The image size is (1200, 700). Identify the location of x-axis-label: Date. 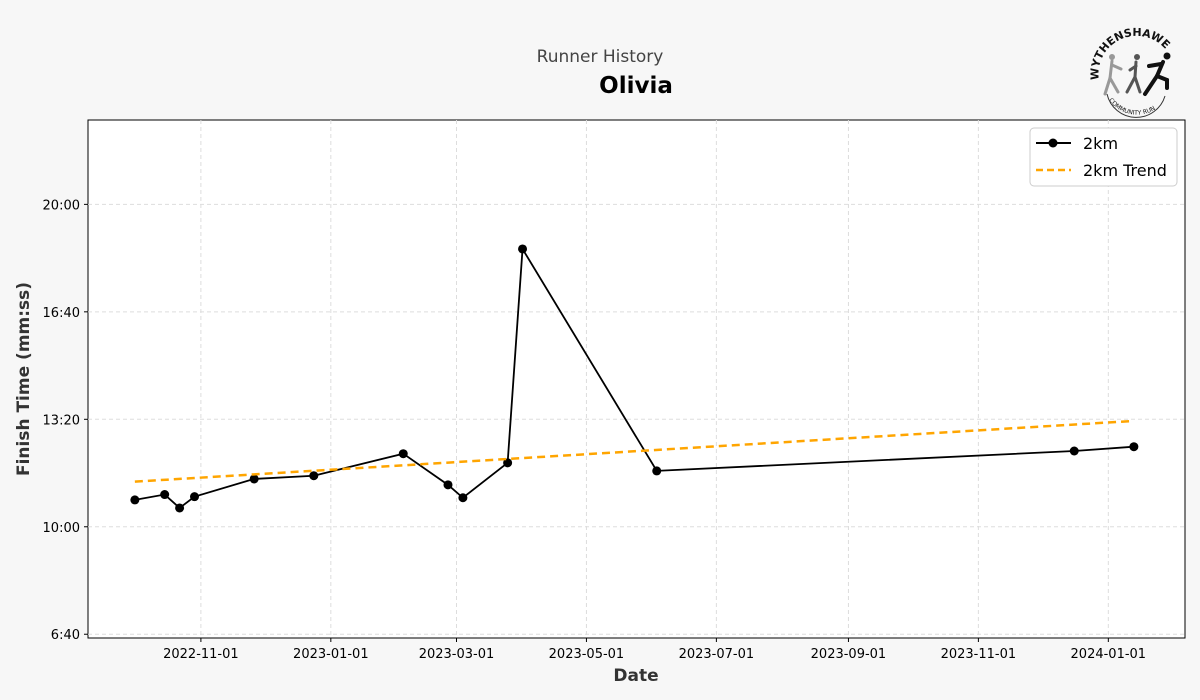
(635, 676).